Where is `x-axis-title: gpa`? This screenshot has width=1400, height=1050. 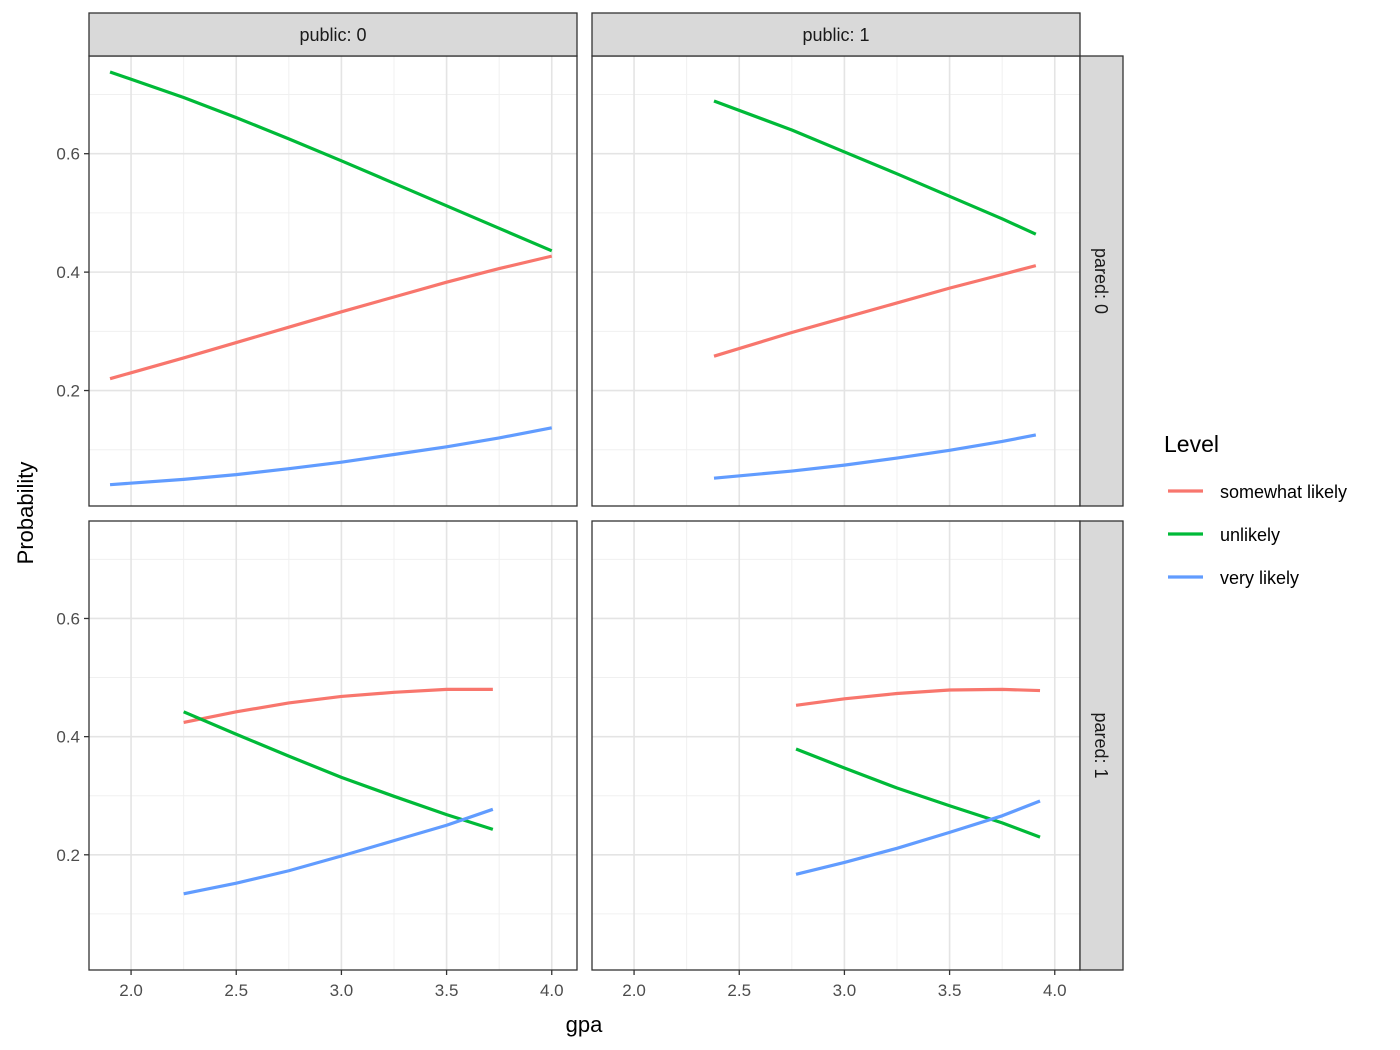
x-axis-title: gpa is located at coordinates (584, 1024).